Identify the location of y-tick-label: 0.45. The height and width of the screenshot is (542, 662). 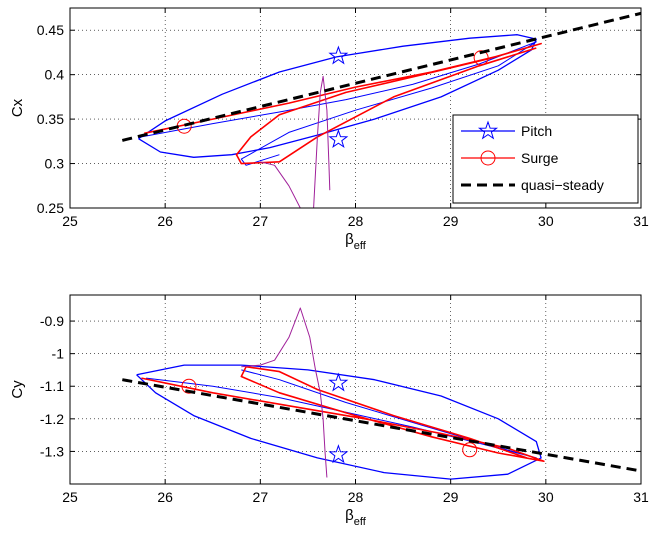
(50, 30).